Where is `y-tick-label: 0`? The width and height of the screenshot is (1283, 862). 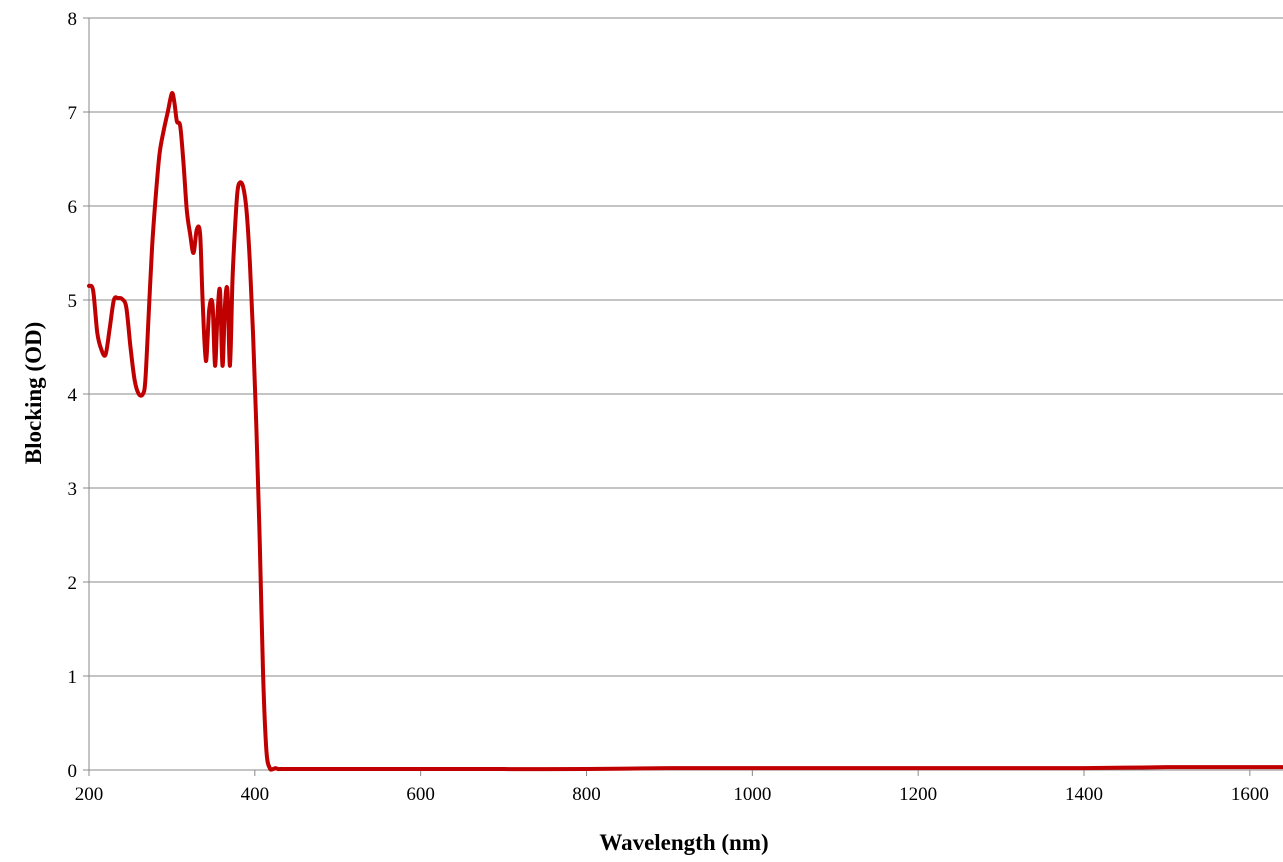 y-tick-label: 0 is located at coordinates (73, 771).